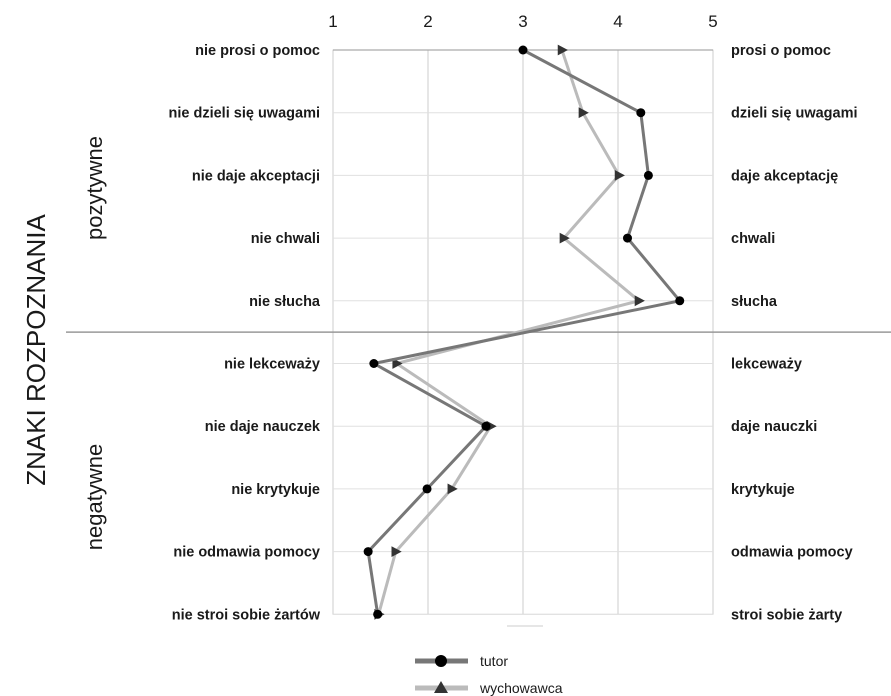 Image resolution: width=891 pixels, height=696 pixels. What do you see at coordinates (763, 490) in the screenshot?
I see `row-label-right: krytykuje` at bounding box center [763, 490].